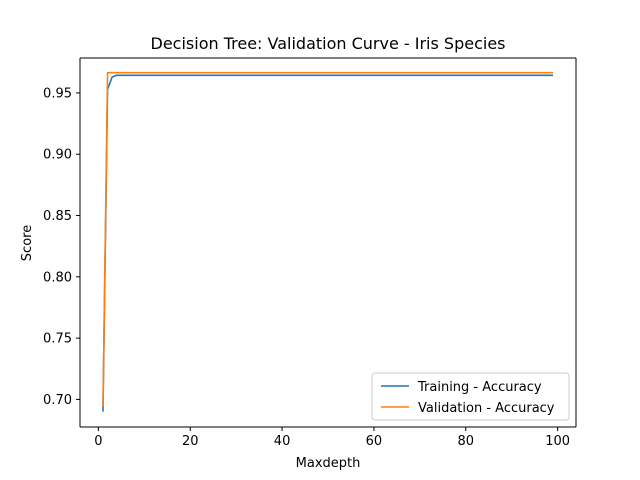  What do you see at coordinates (57, 155) in the screenshot?
I see `y-tick-label: 0.90` at bounding box center [57, 155].